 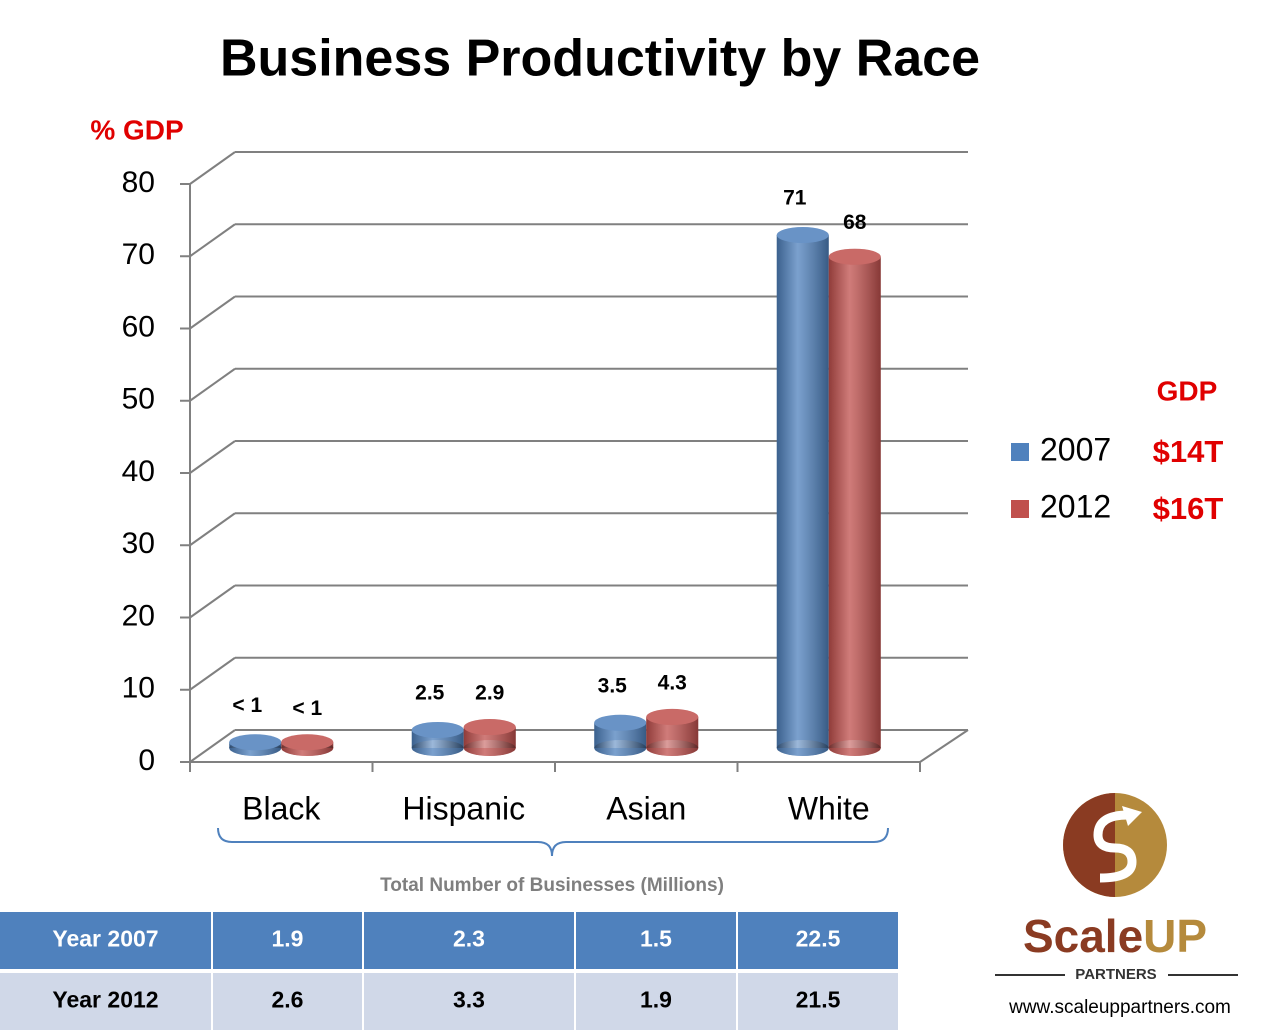 What do you see at coordinates (795, 198) in the screenshot?
I see `data-label: 71` at bounding box center [795, 198].